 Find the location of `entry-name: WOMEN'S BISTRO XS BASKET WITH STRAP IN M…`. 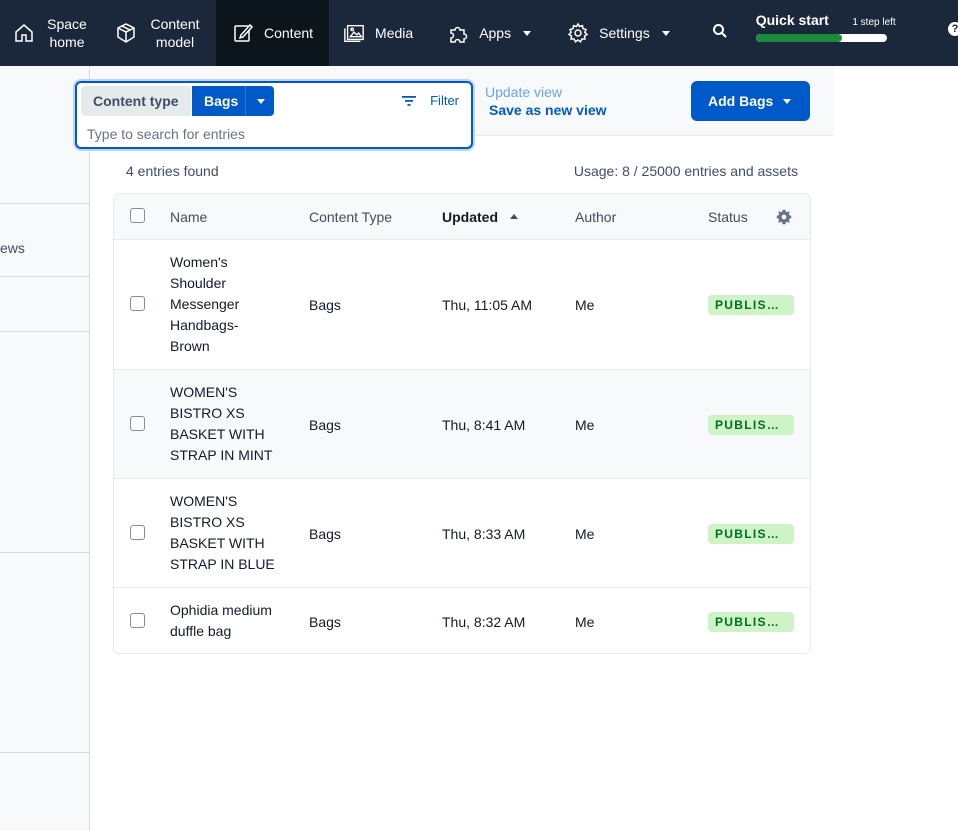

entry-name: WOMEN'S BISTRO XS BASKET WITH STRAP IN M… is located at coordinates (221, 423).